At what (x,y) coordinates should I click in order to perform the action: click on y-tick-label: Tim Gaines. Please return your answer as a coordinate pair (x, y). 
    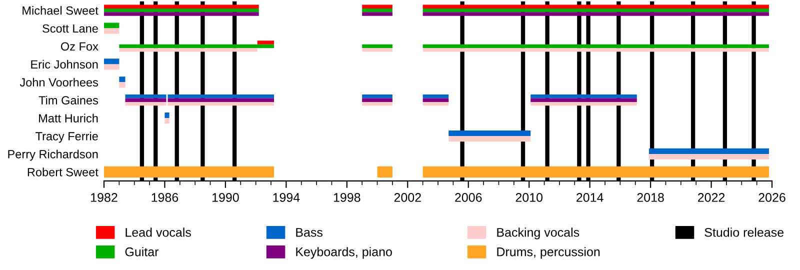
    Looking at the image, I should click on (68, 100).